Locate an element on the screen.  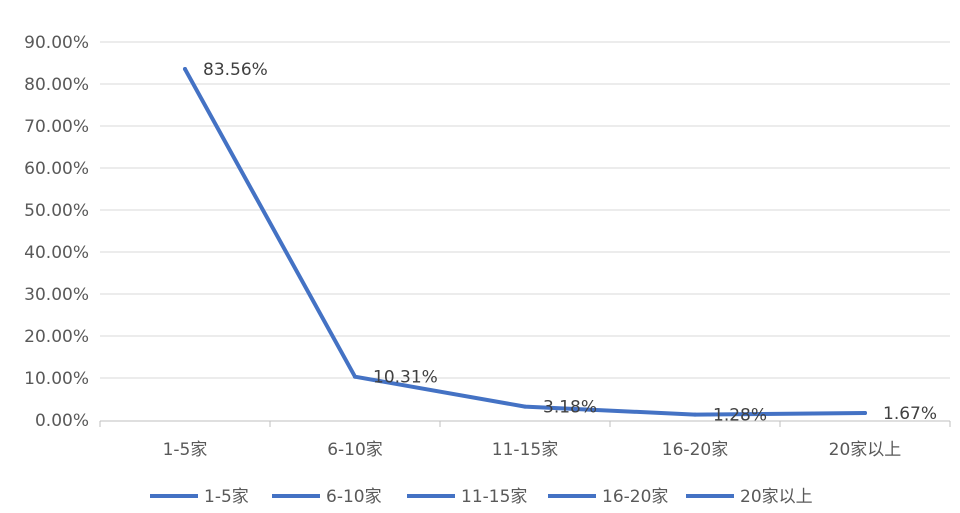
y-tick-label: 10.00% is located at coordinates (56, 379).